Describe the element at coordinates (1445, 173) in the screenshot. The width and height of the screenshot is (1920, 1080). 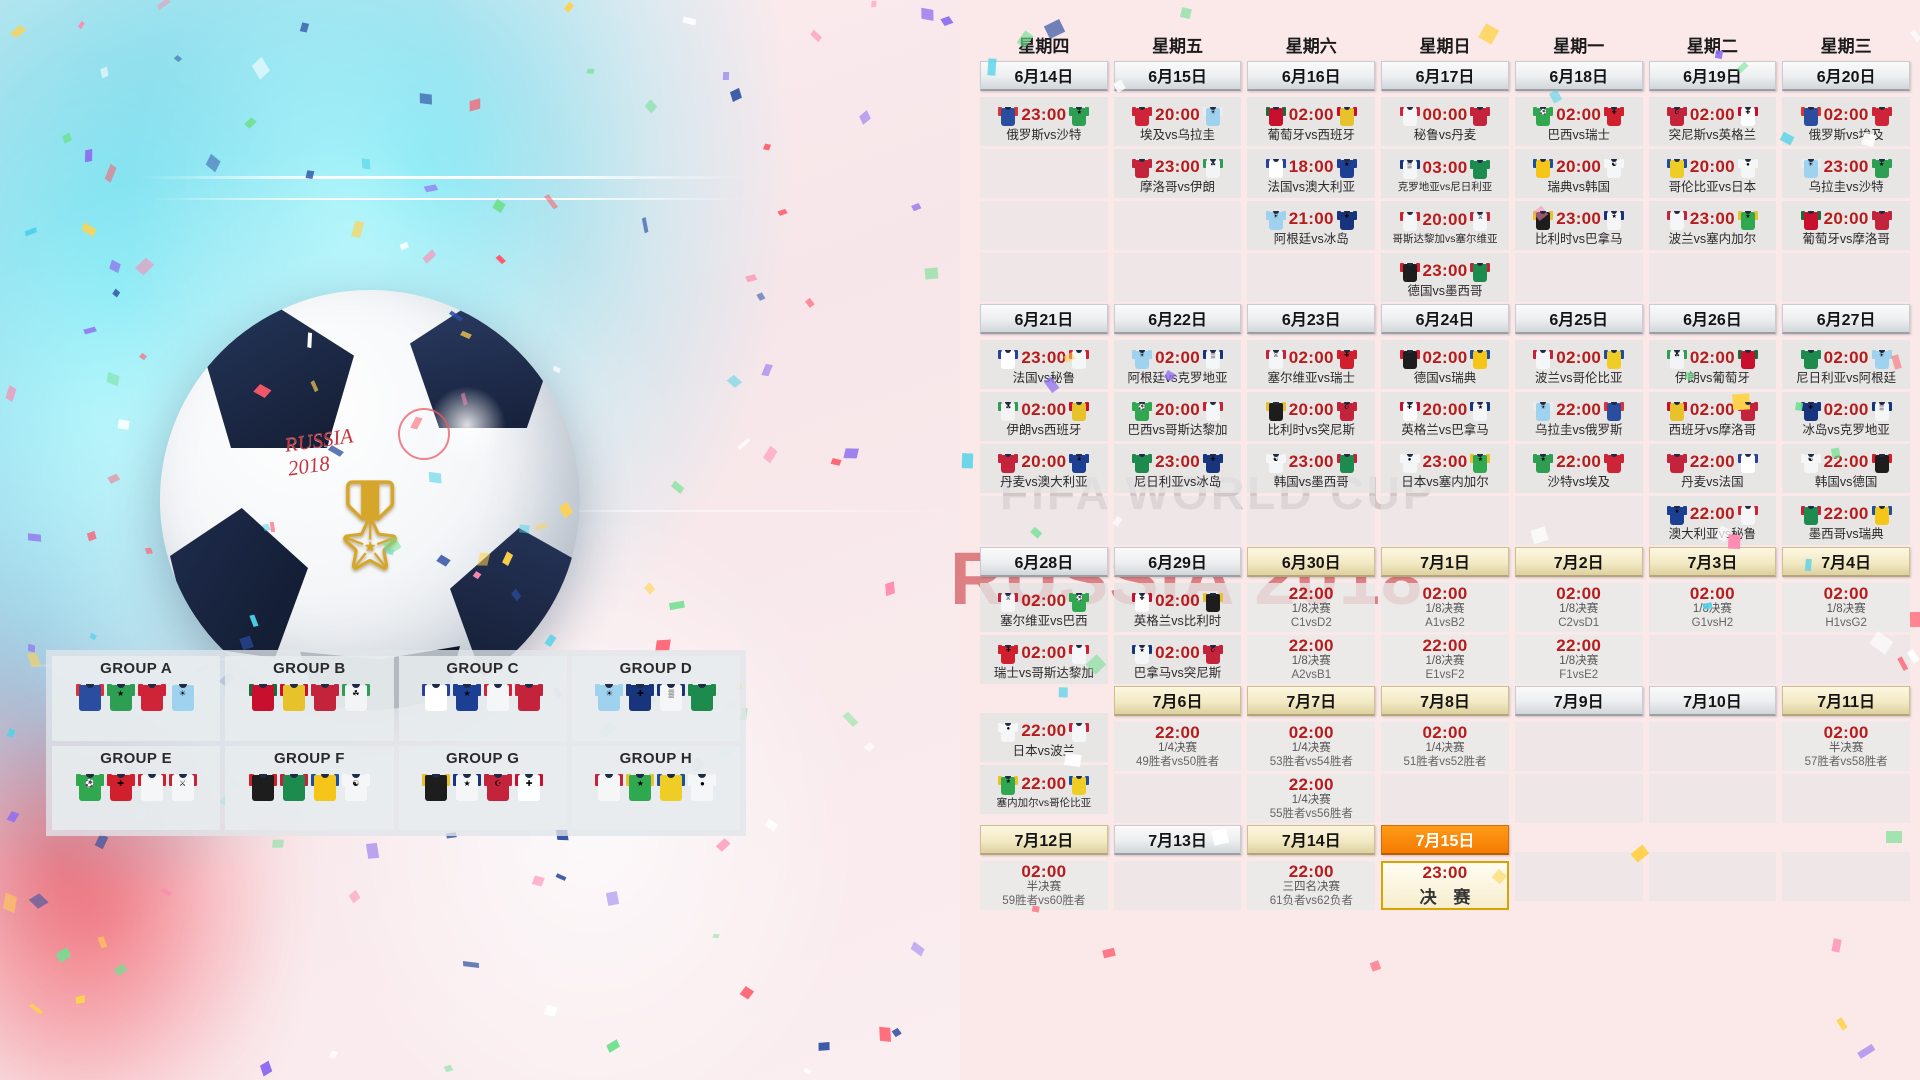
I see `match-cell: ▒ 03:00 克罗地亚vs尼日利亚` at that location.